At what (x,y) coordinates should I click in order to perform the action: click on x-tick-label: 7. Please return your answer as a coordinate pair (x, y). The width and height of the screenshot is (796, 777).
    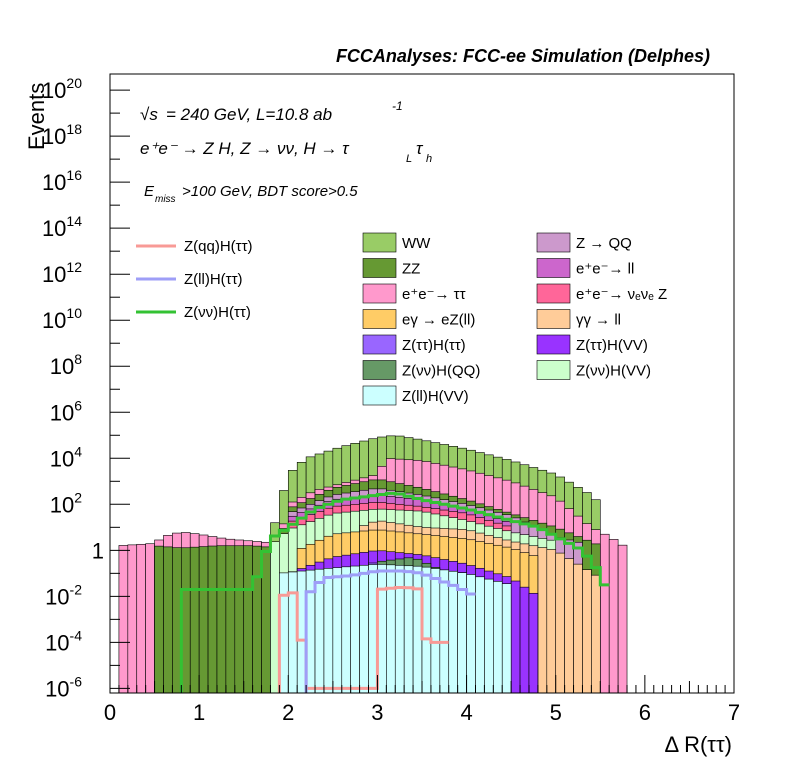
    Looking at the image, I should click on (734, 712).